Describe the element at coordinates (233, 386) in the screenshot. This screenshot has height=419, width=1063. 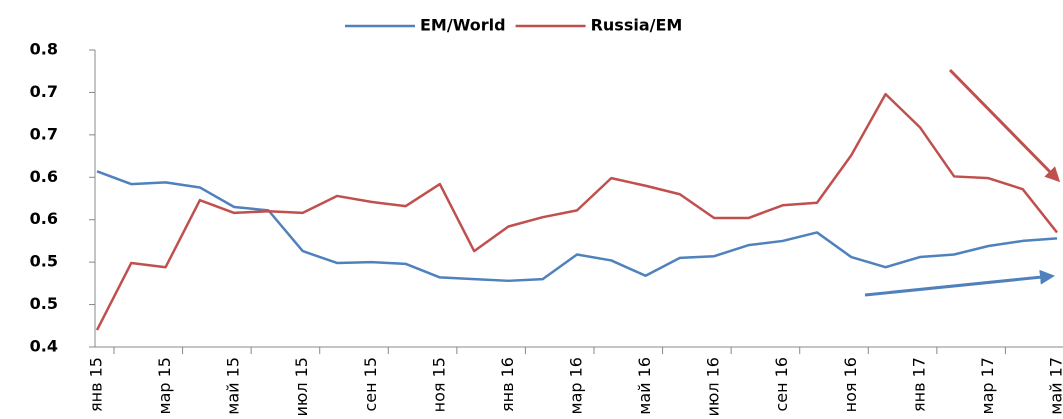
I see `x-tick-label: май 15` at that location.